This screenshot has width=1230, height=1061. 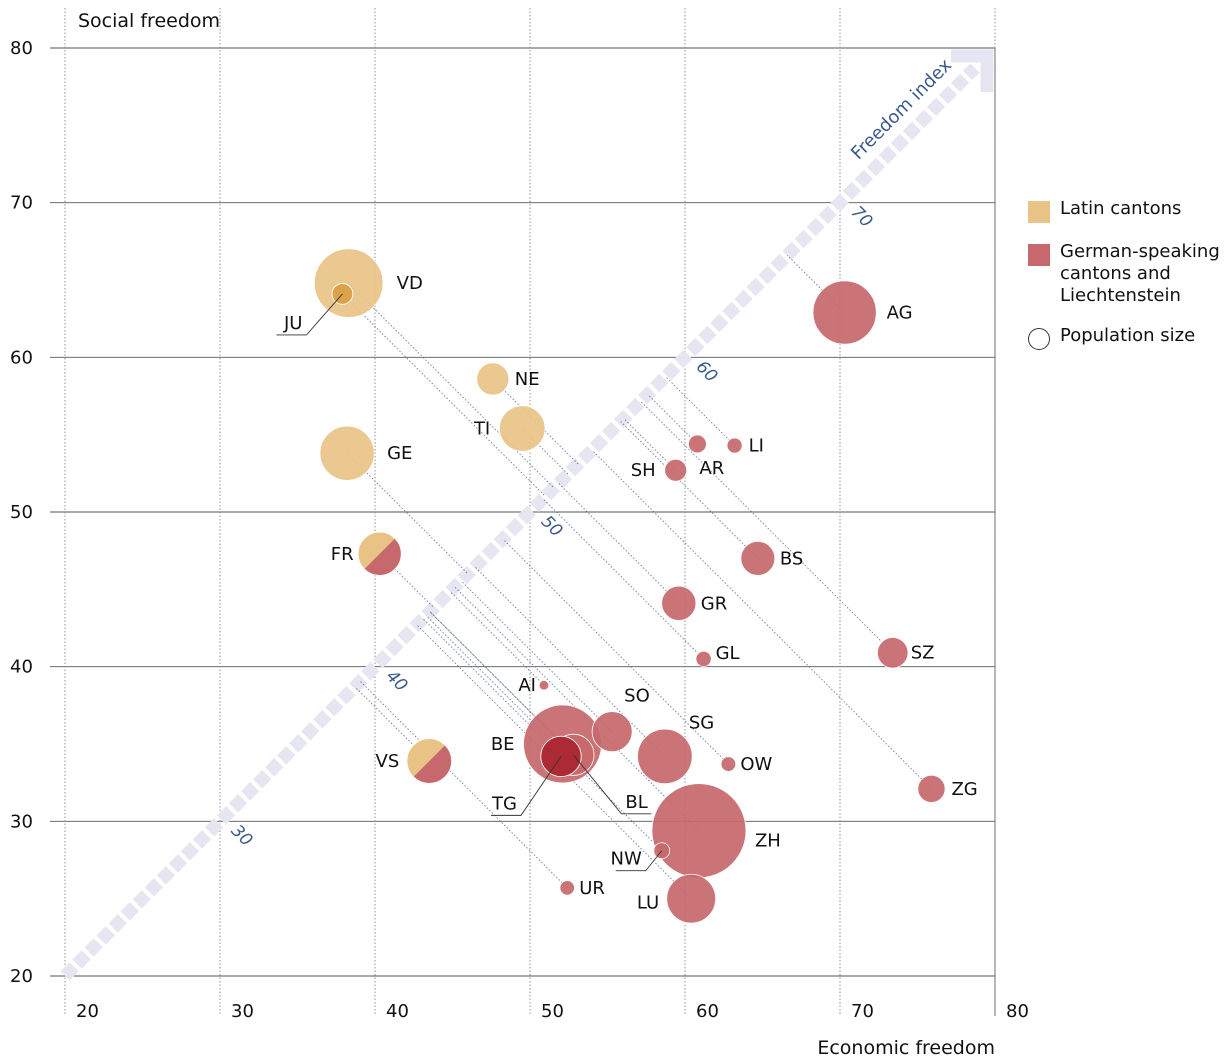 I want to click on y-tick-label: 60, so click(x=21, y=357).